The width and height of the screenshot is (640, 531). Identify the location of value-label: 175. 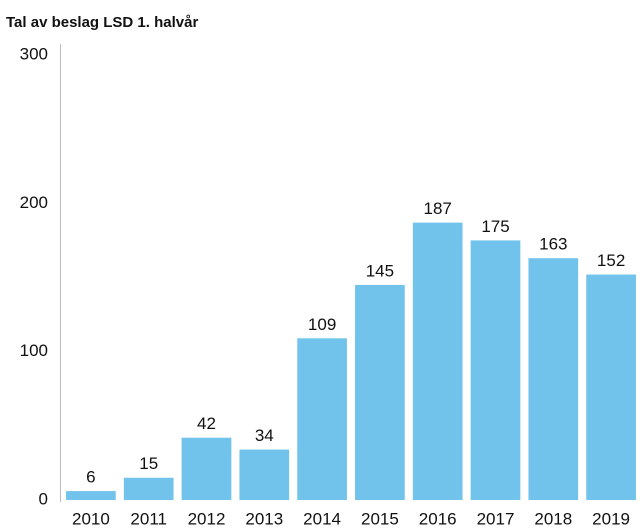
(495, 226).